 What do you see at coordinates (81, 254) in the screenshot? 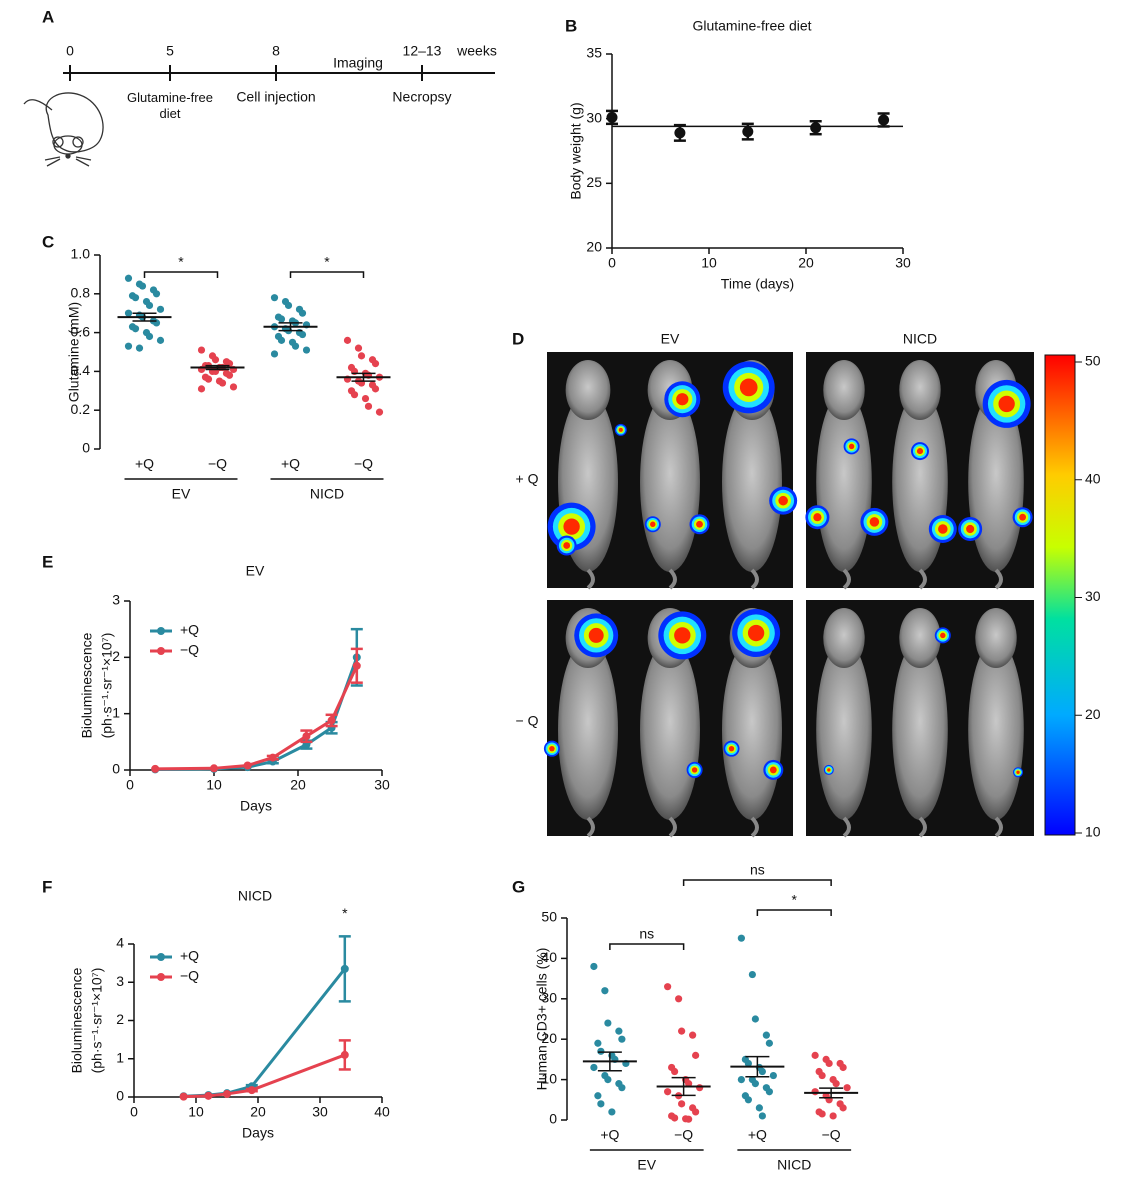
I see `y-tick-label: 1.0` at bounding box center [81, 254].